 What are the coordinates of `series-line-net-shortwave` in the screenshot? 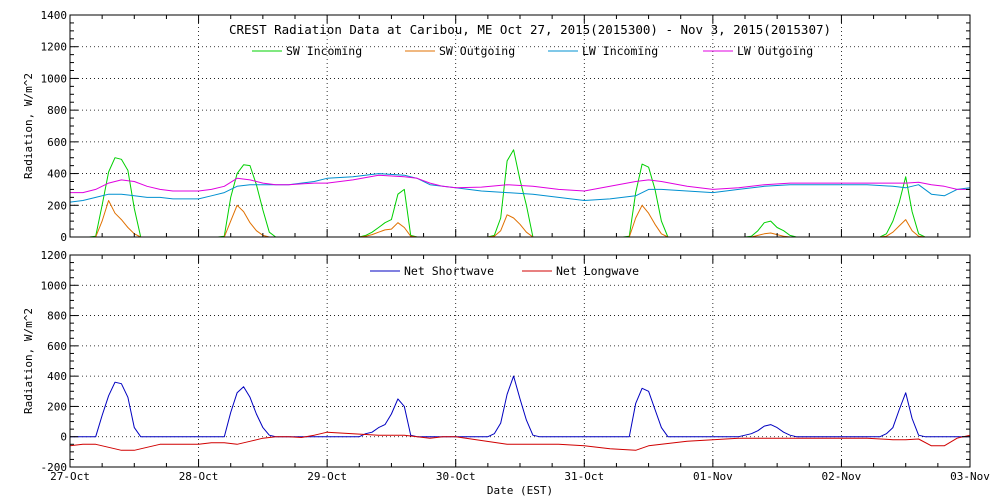 It's located at (520, 406).